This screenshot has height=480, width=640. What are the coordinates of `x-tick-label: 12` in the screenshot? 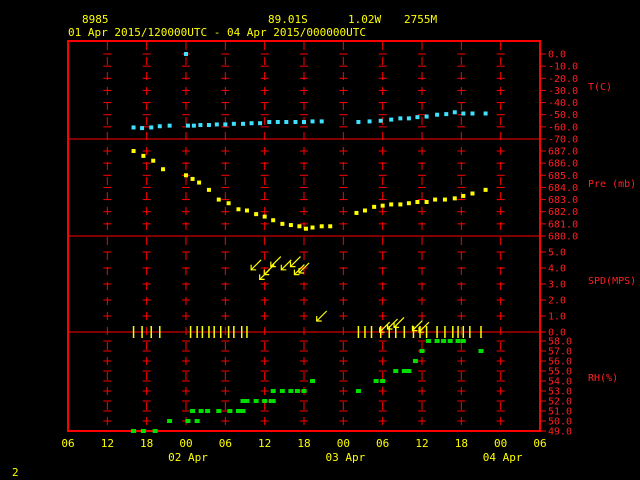 It's located at (421, 443).